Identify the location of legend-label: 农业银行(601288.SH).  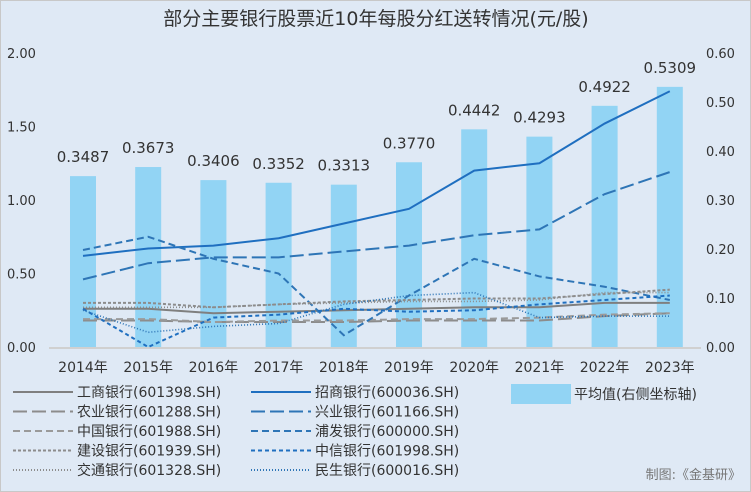
(149, 413).